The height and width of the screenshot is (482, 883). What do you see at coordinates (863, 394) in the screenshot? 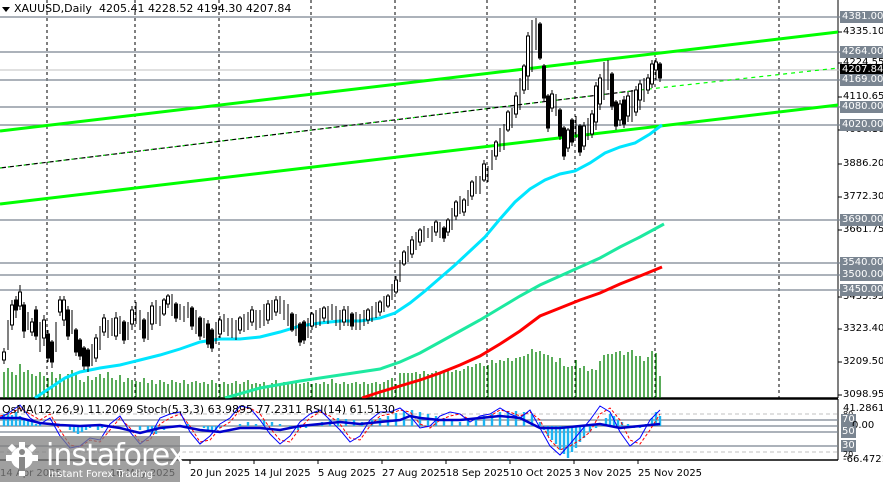
I see `price-tick: 3098.95` at bounding box center [863, 394].